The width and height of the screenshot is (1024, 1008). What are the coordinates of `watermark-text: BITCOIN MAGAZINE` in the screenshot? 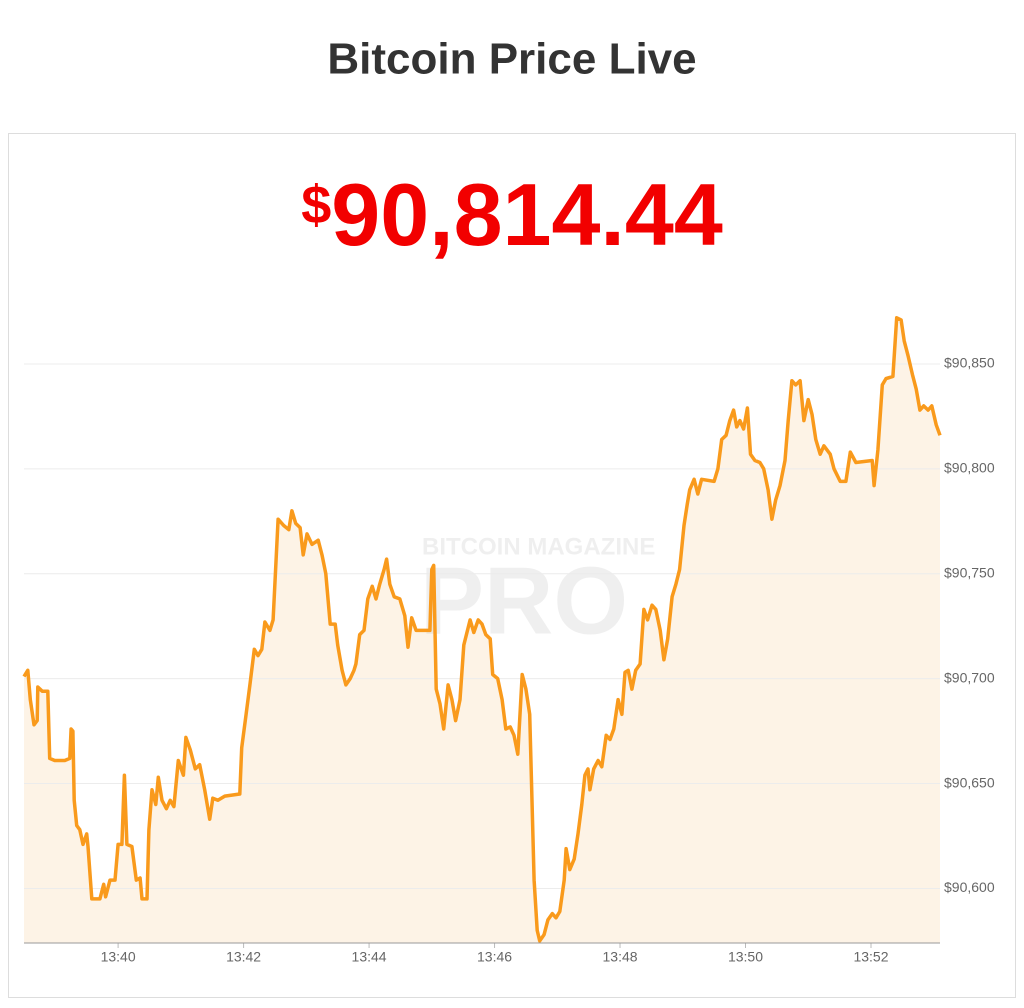 It's located at (538, 546).